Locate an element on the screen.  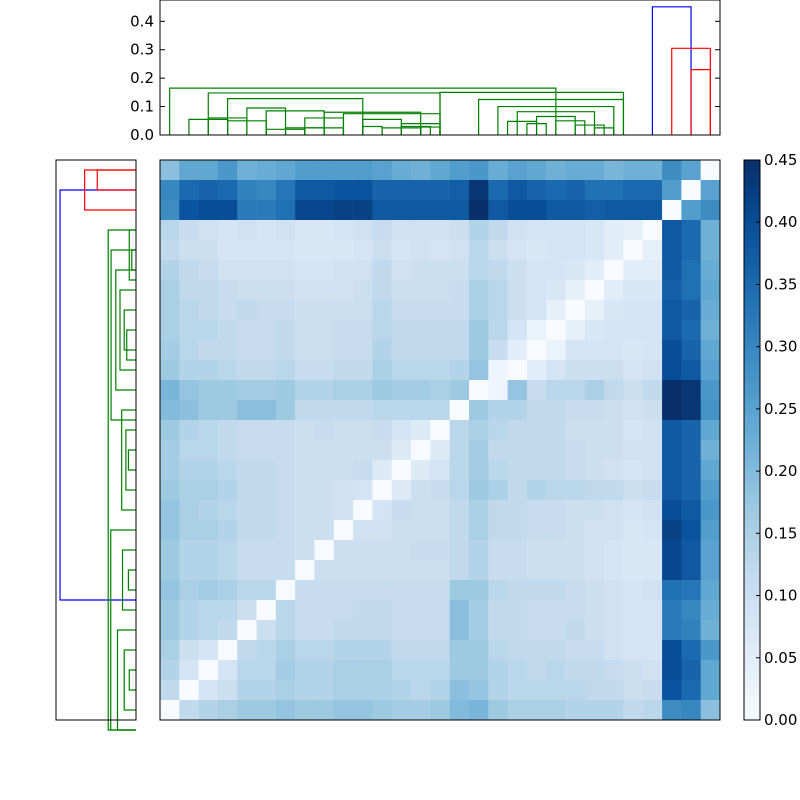
colorbar-tick-label: 0.30 is located at coordinates (780, 347).